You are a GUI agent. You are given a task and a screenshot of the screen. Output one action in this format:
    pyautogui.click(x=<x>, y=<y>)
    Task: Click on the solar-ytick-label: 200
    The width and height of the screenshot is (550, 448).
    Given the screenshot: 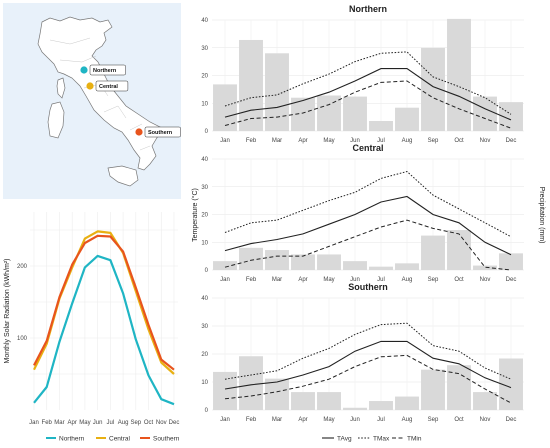 What is the action you would take?
    pyautogui.click(x=22, y=267)
    